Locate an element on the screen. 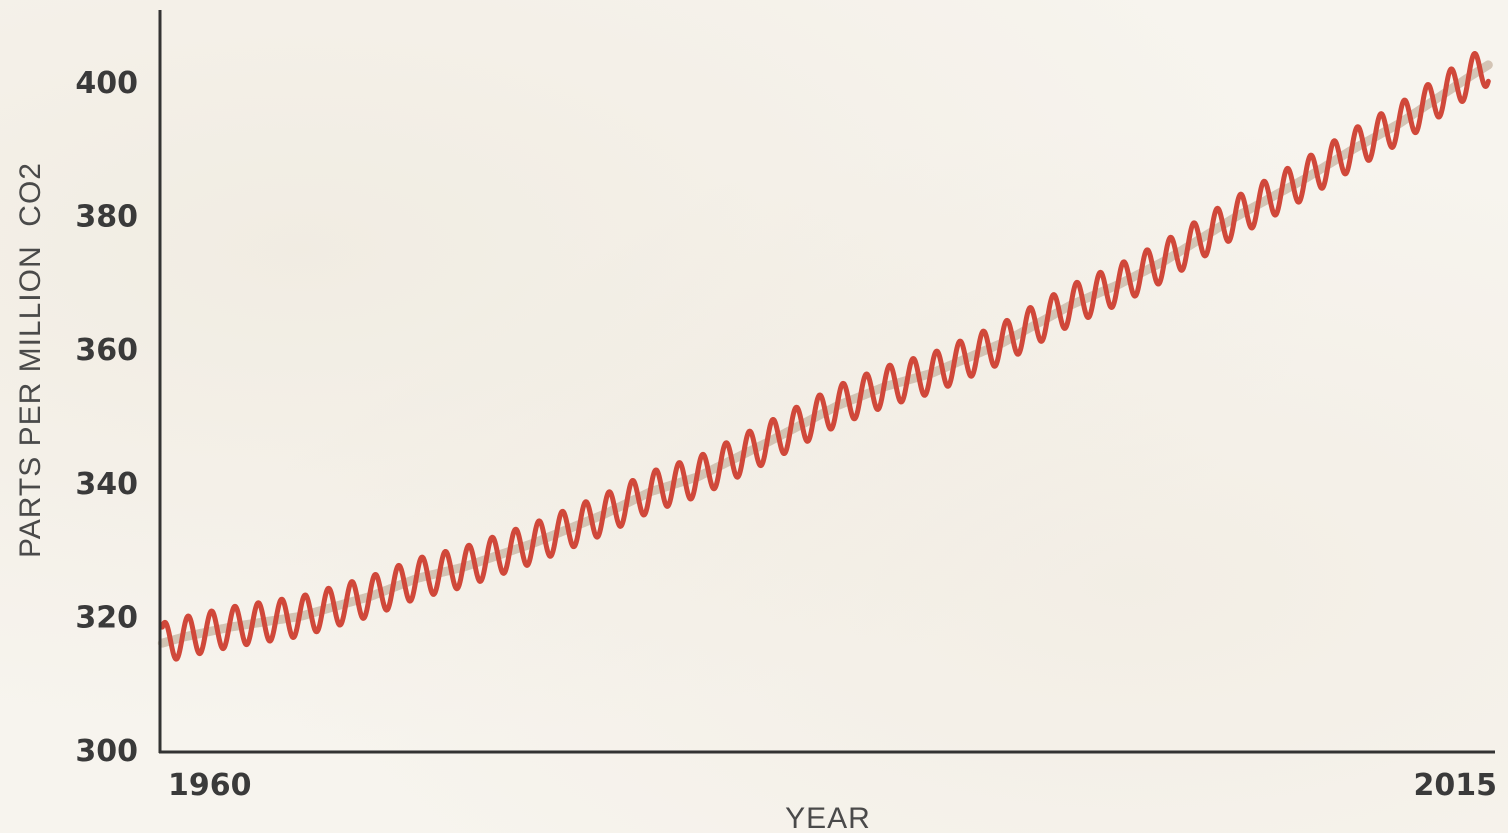 The height and width of the screenshot is (833, 1508). y-tick-label: 340 is located at coordinates (106, 484).